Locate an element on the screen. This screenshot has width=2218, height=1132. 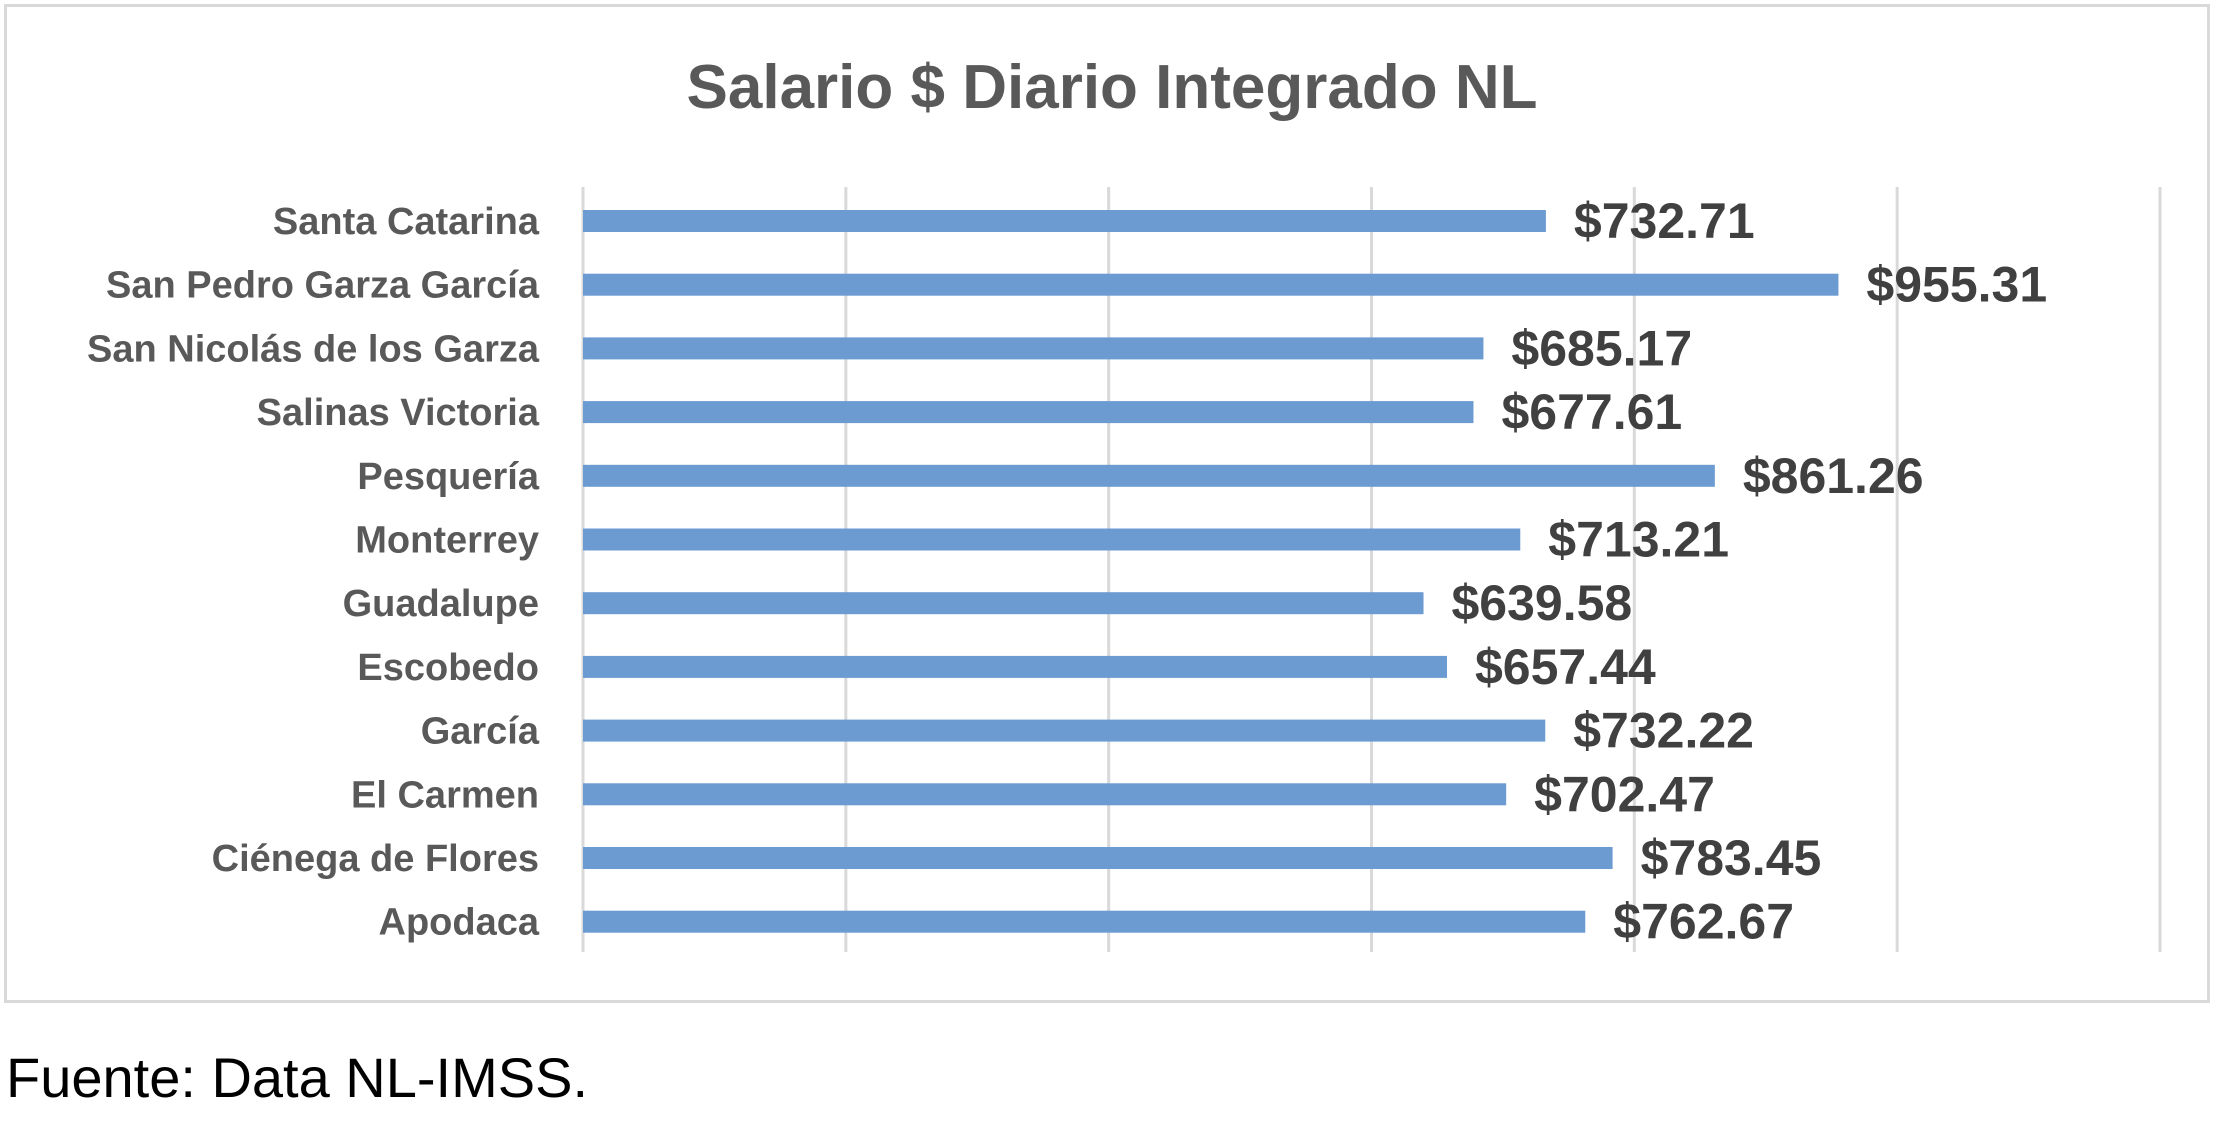
data-label: $685.17 is located at coordinates (1601, 348).